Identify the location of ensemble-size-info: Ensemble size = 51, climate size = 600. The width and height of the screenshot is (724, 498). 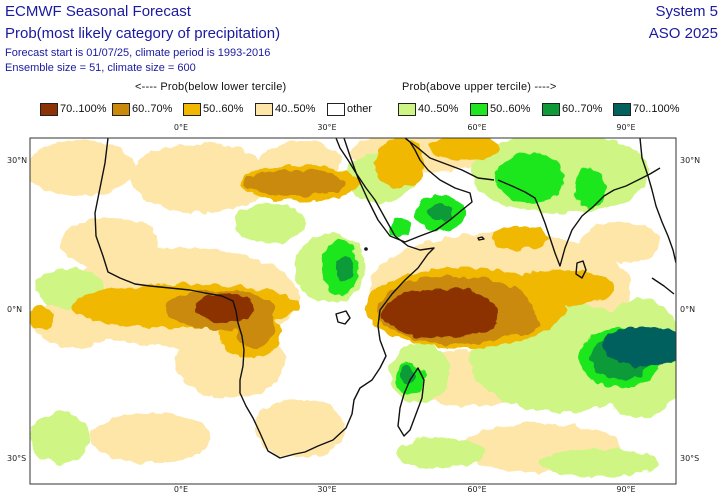
(100, 68).